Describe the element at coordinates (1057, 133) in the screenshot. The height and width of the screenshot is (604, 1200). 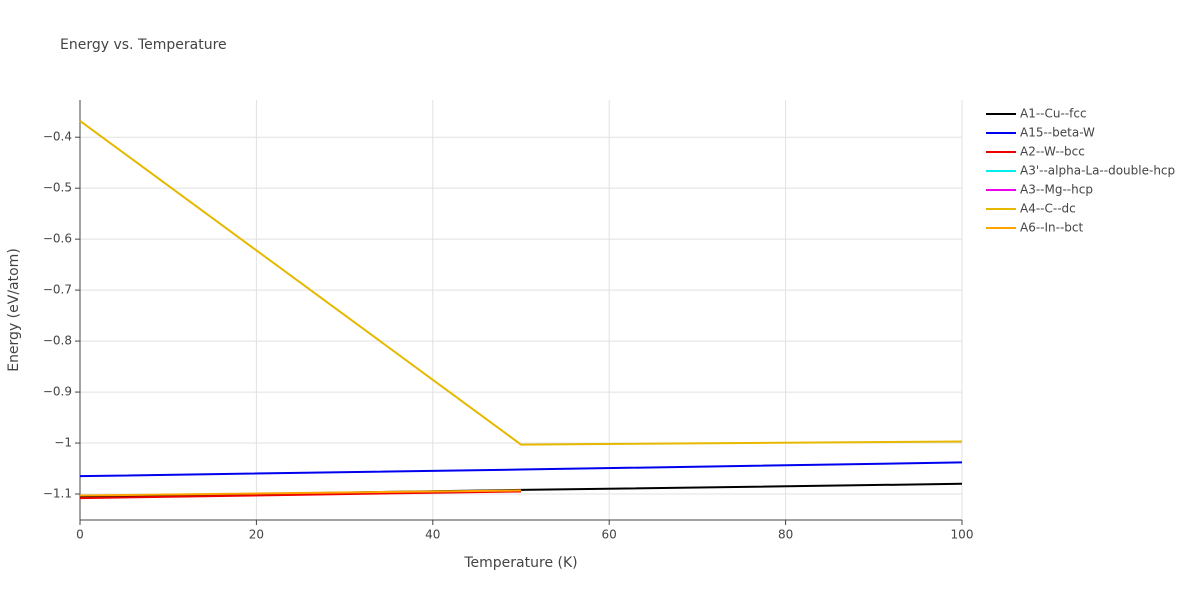
I see `legend-label: A15--beta-W` at that location.